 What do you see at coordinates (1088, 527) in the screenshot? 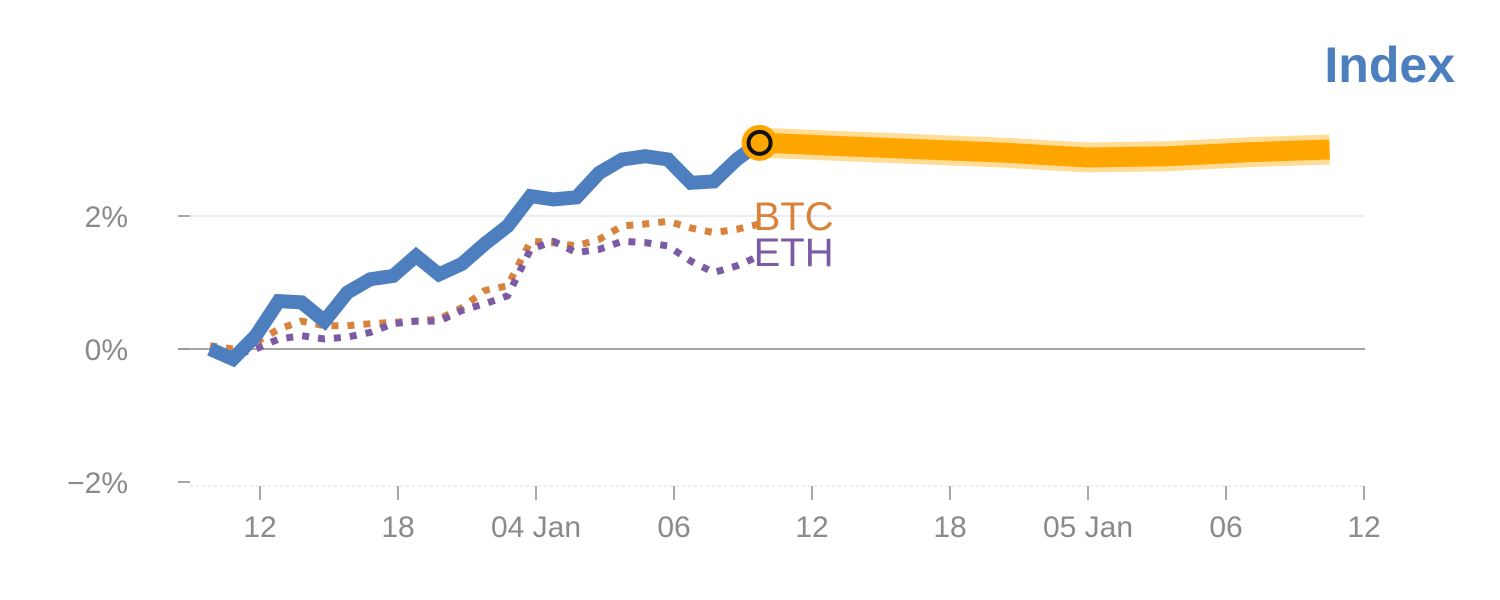
I see `x-tick-label: 05 Jan` at bounding box center [1088, 527].